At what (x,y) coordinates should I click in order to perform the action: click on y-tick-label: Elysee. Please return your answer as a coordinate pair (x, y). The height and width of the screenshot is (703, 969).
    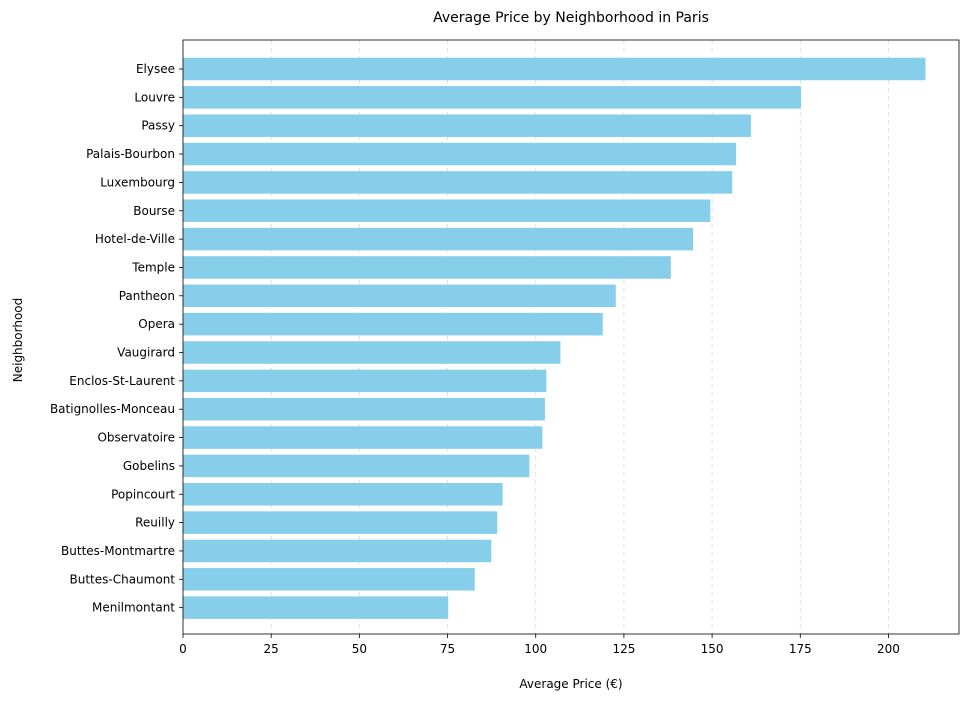
    Looking at the image, I should click on (155, 69).